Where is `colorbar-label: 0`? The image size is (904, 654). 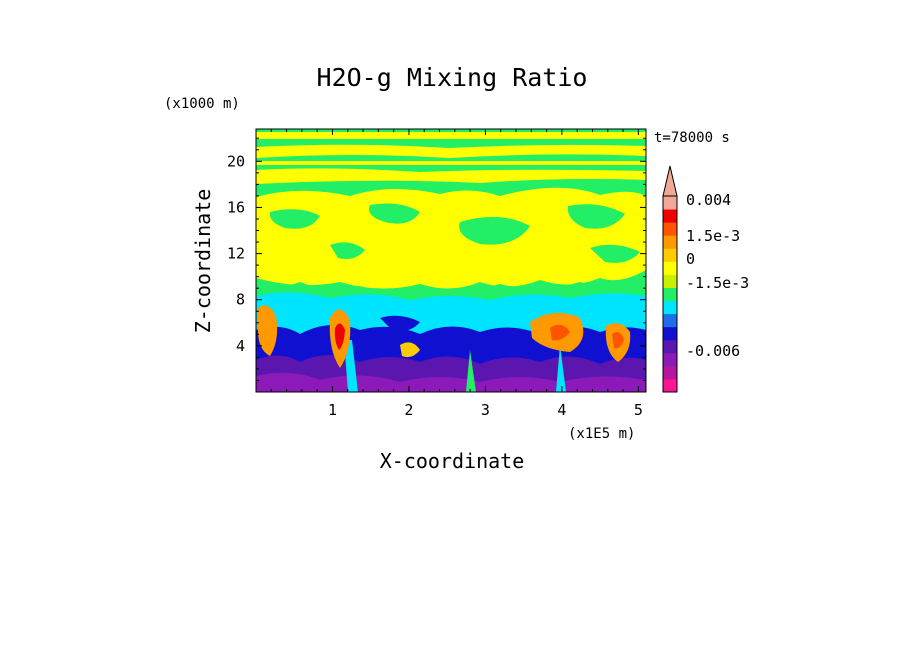 colorbar-label: 0 is located at coordinates (690, 259).